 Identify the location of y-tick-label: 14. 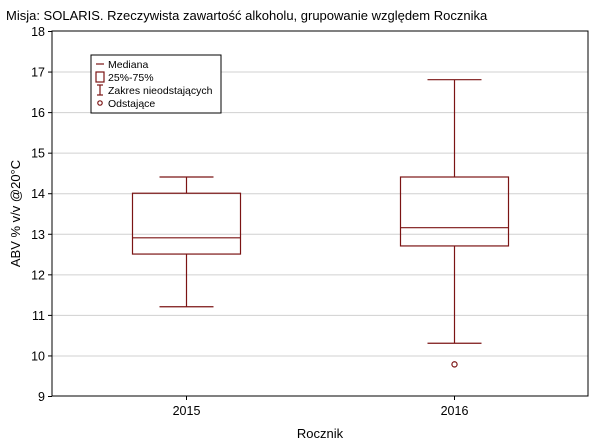
(38, 194).